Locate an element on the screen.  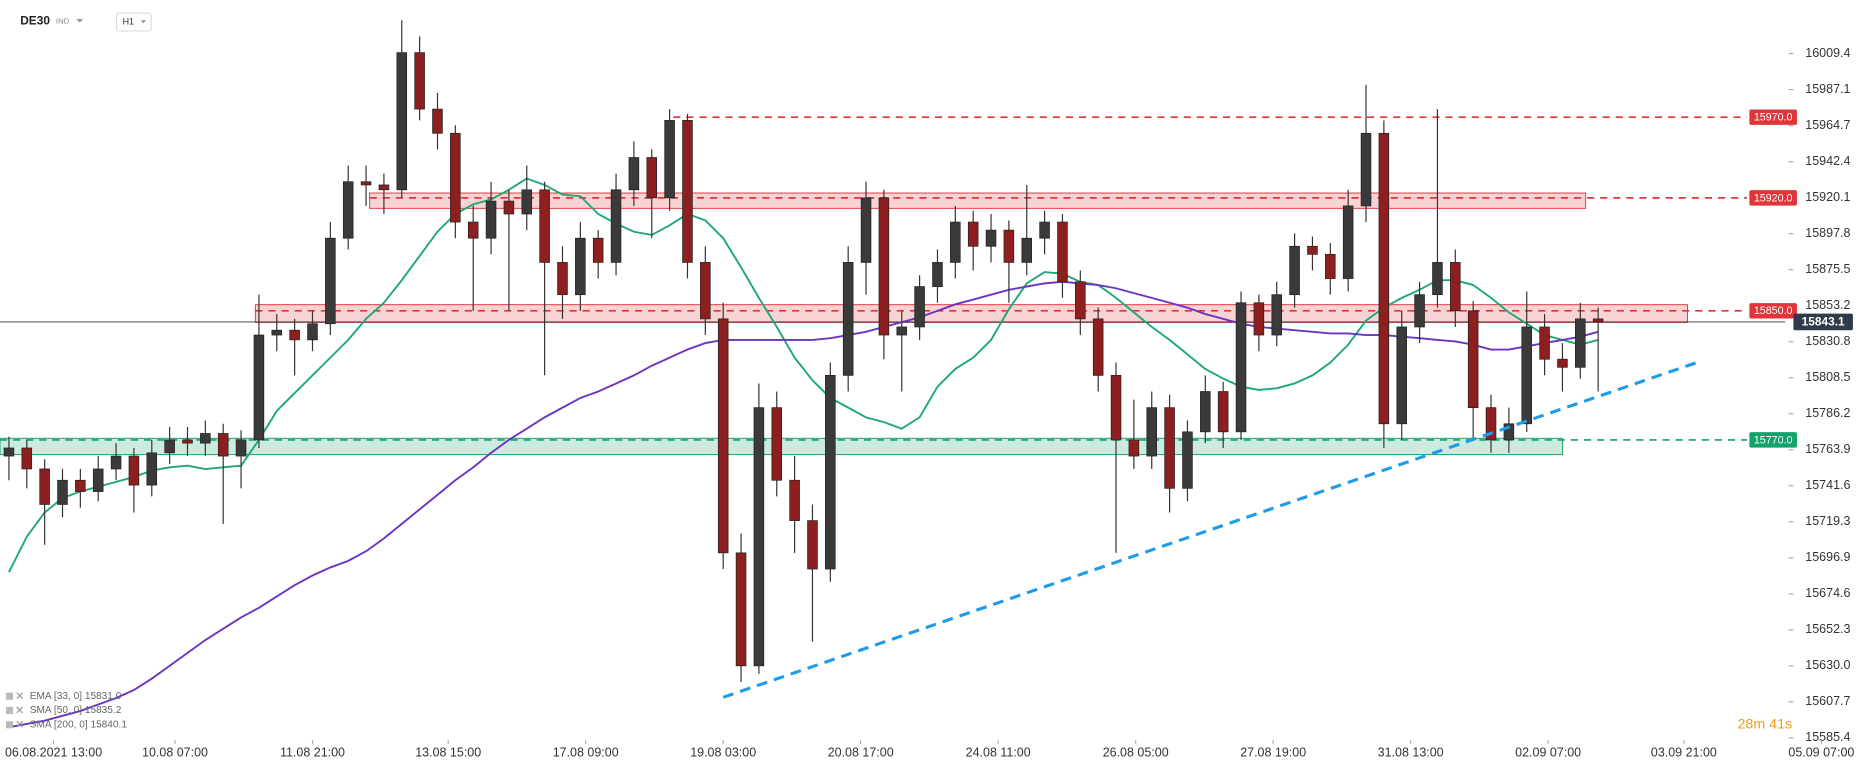
x-tick-label: 13.08 15:00 is located at coordinates (448, 753).